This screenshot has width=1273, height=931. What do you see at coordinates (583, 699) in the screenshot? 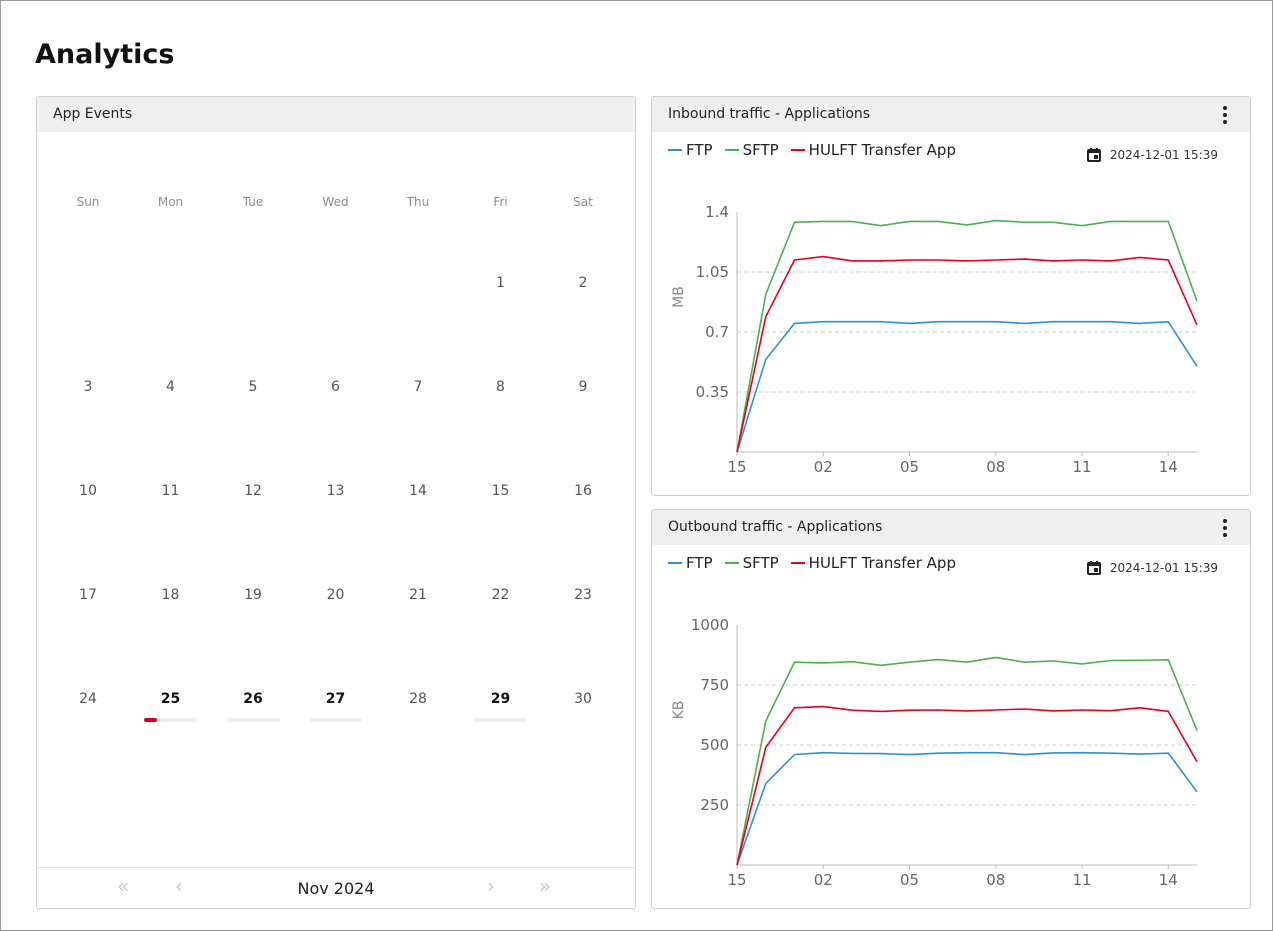
I see `calendar-day: 30` at bounding box center [583, 699].